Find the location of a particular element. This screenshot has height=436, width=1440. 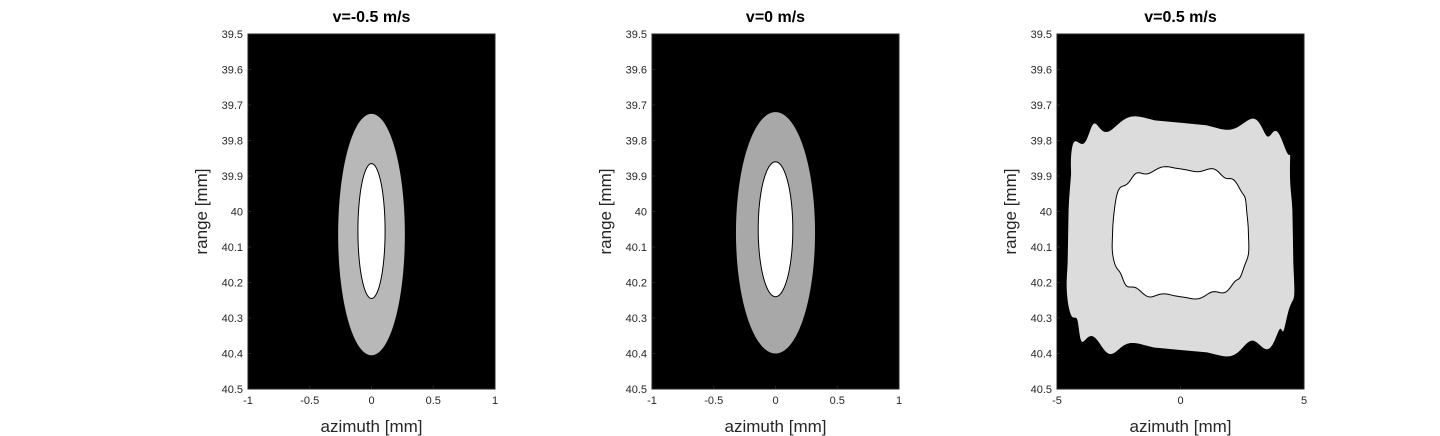

panel-title: v=-0.5 m/s is located at coordinates (372, 17).